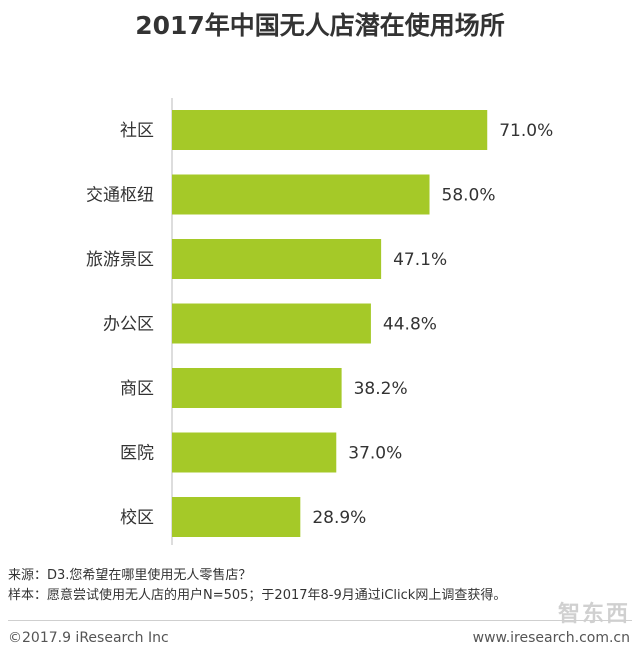  What do you see at coordinates (339, 518) in the screenshot?
I see `value-label-7: 28.9%` at bounding box center [339, 518].